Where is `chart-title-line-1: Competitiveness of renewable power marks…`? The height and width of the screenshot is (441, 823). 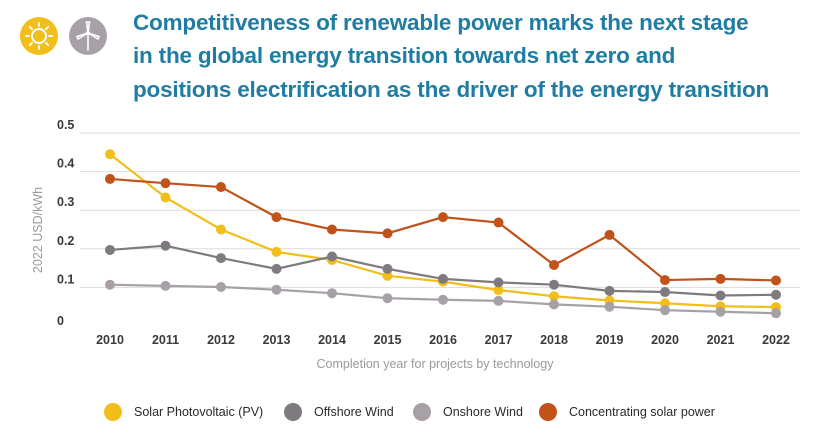 chart-title-line-1: Competitiveness of renewable power marks… is located at coordinates (441, 22).